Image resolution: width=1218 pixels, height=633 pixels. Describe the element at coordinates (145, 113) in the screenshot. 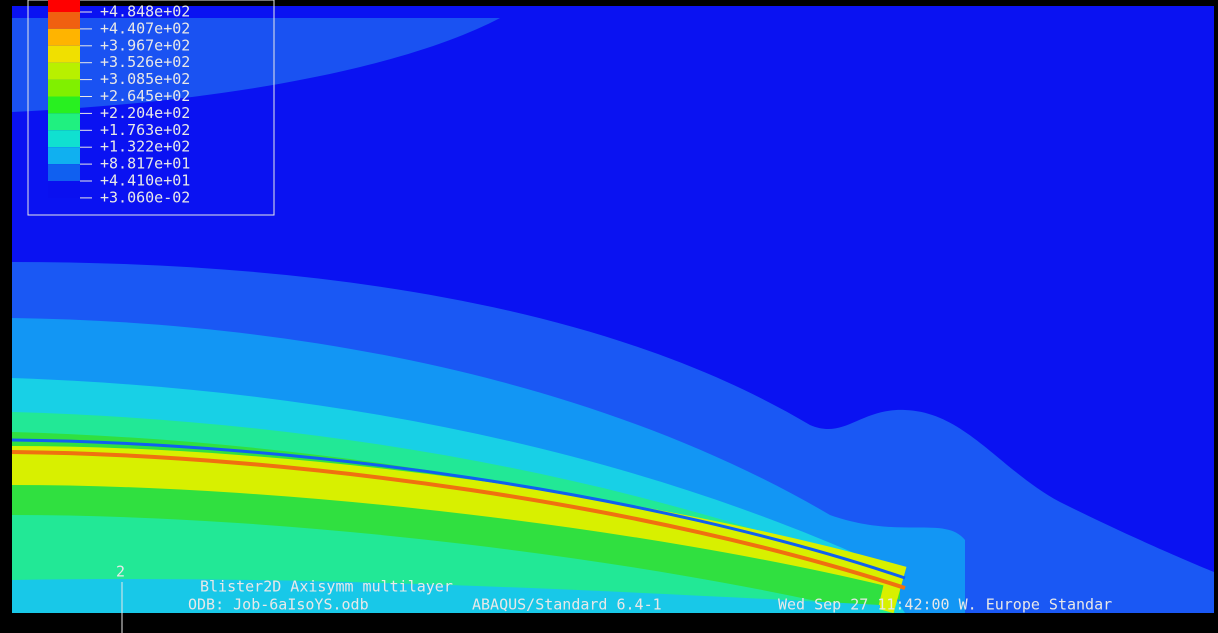

I see `legend-label: +2.204e+02` at that location.